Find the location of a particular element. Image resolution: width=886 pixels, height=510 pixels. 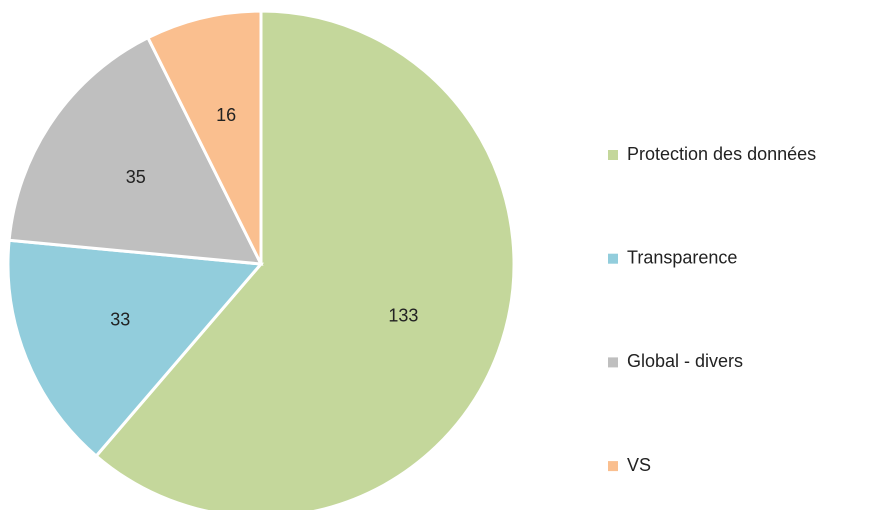

data-label: 35 is located at coordinates (136, 177).